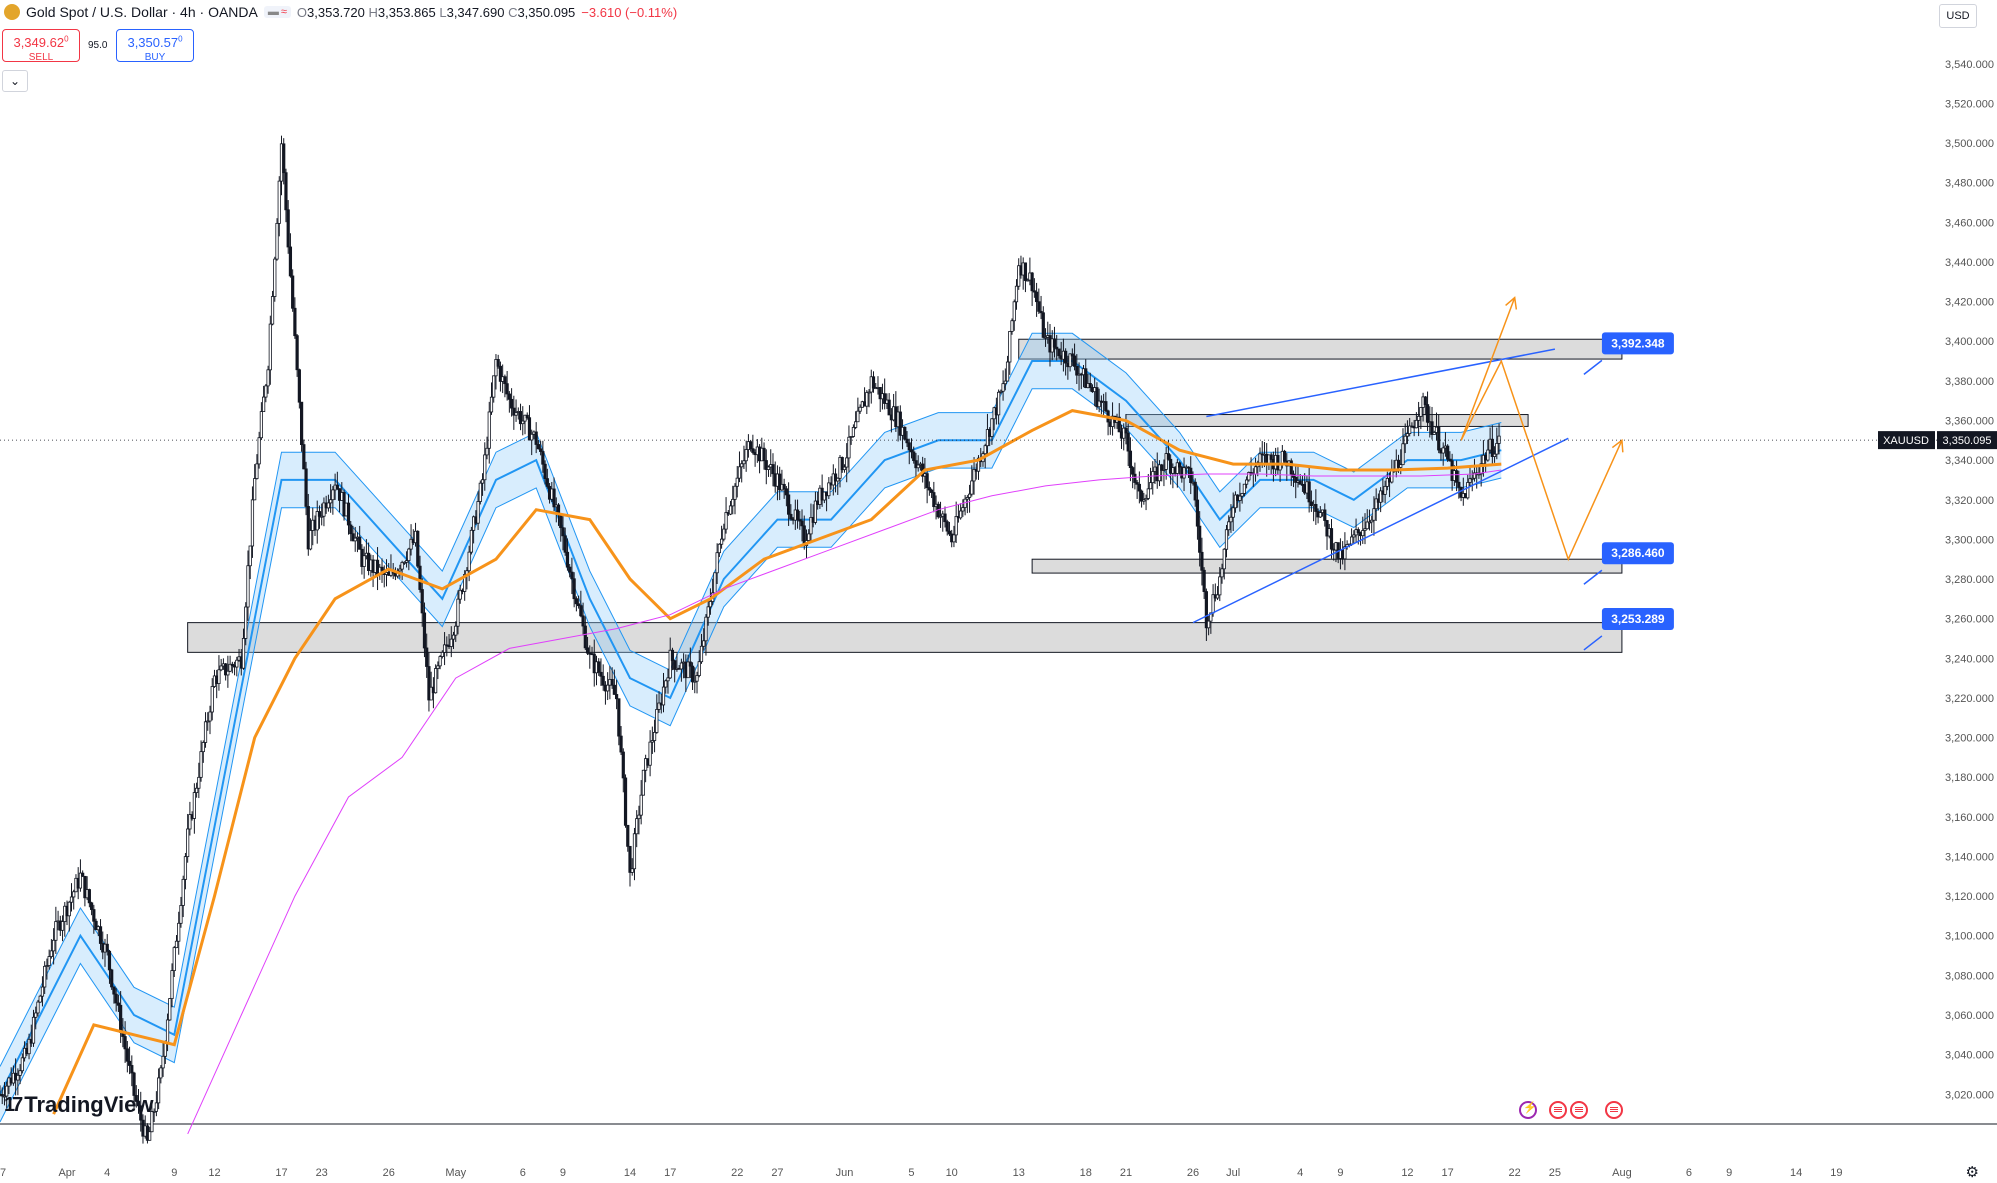  I want to click on y-tick-label: 3,140.000, so click(1969, 857).